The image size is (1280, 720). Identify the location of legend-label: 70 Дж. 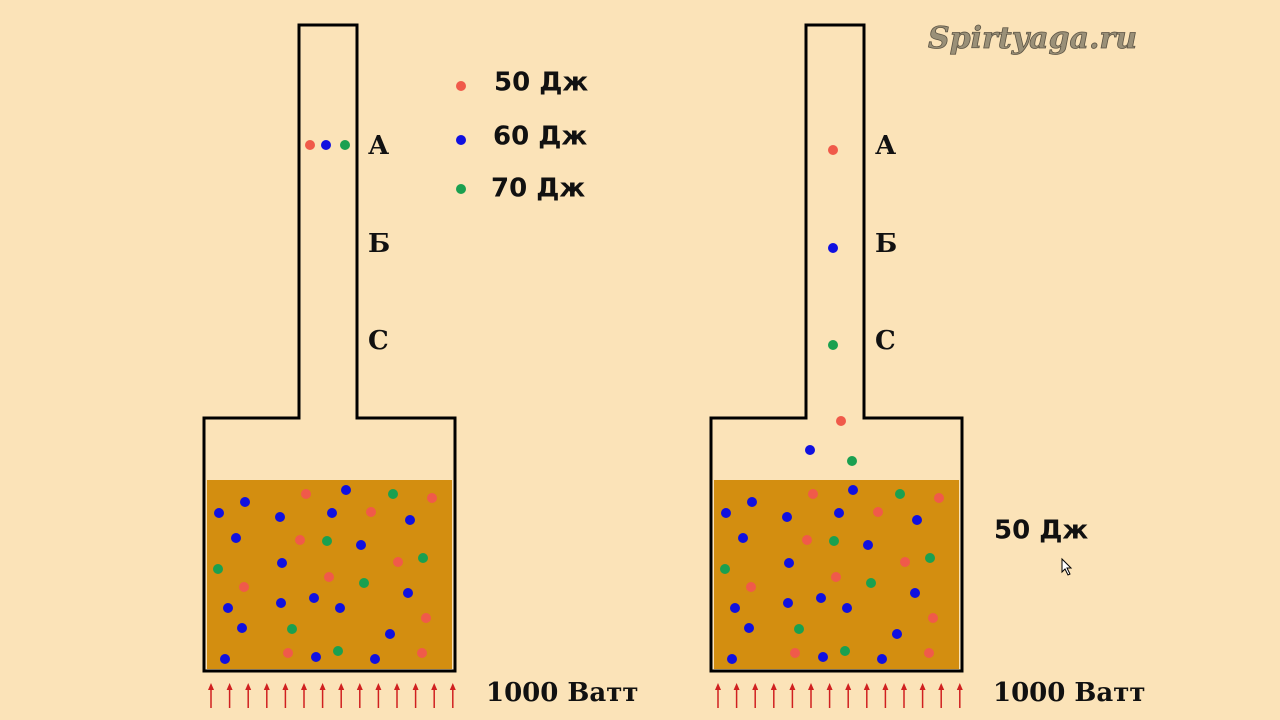
(538, 189).